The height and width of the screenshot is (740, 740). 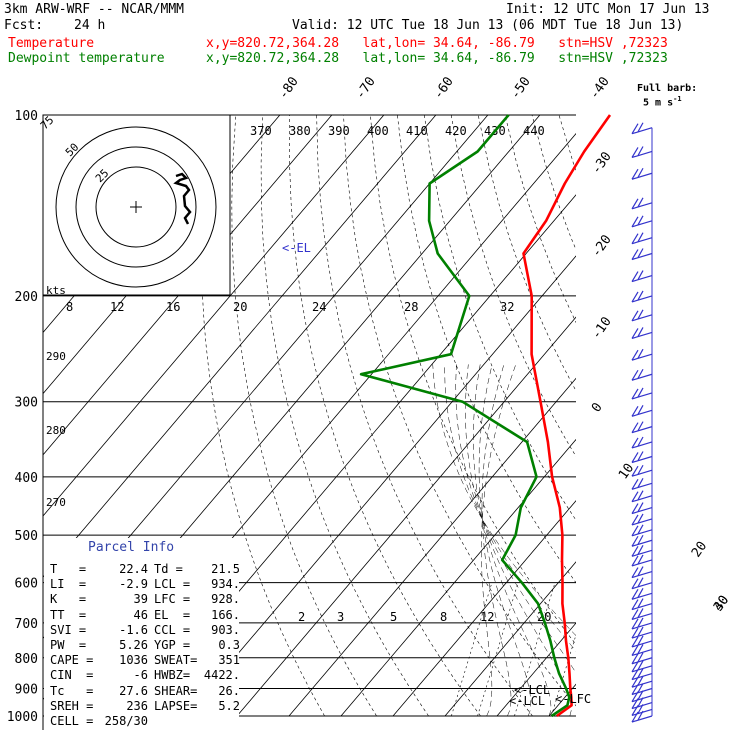 I want to click on parcel-info-cell: CAPE =, so click(x=72, y=660).